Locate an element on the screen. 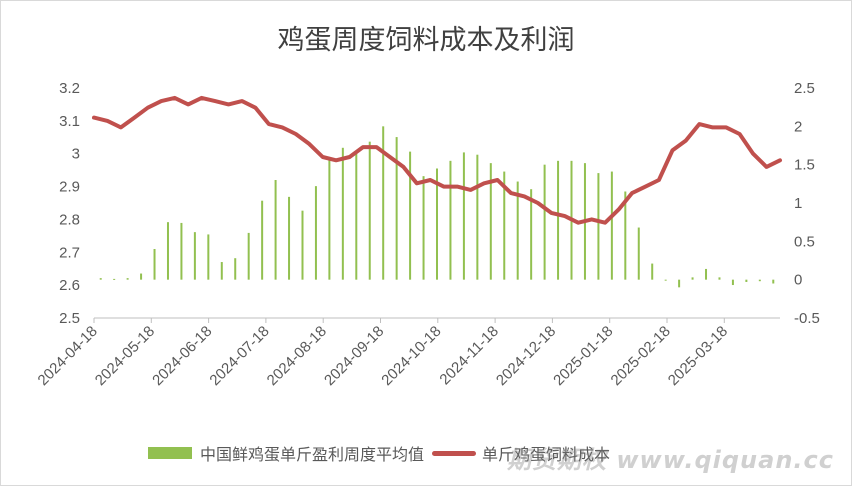  y-left-tick-label: 3 is located at coordinates (76, 154).